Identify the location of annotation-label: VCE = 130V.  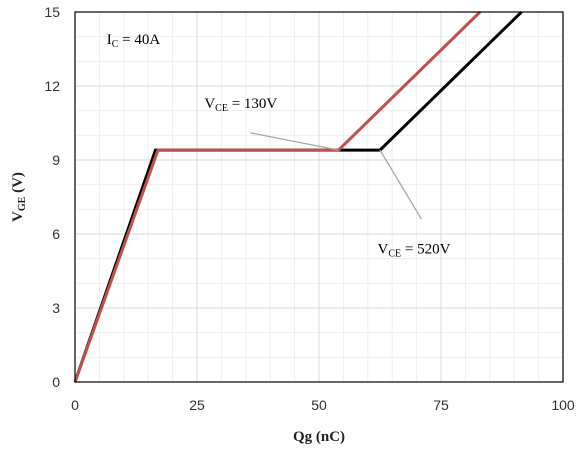
(240, 105).